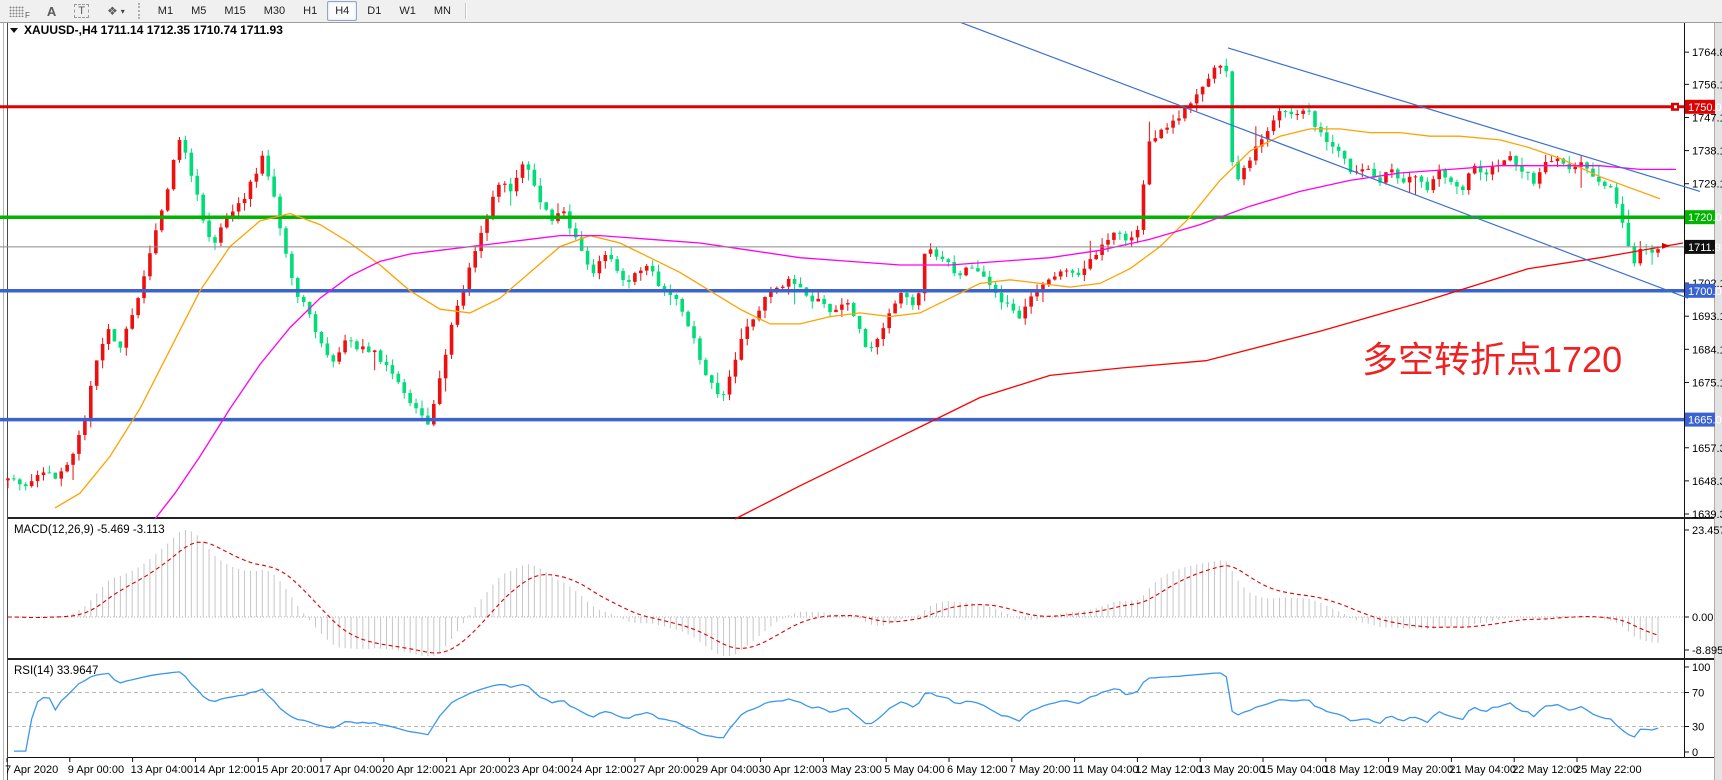 The width and height of the screenshot is (1722, 780). Describe the element at coordinates (342, 11) in the screenshot. I see `timeframe-button-h4: H4` at that location.